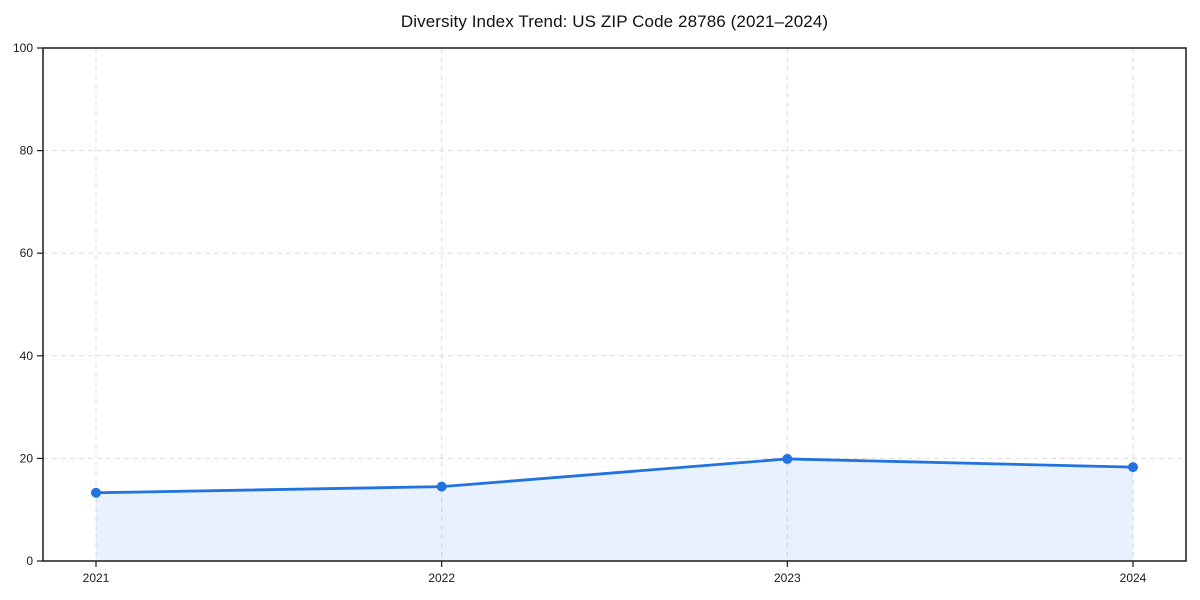  Describe the element at coordinates (1133, 467) in the screenshot. I see `data-point-2024` at that location.